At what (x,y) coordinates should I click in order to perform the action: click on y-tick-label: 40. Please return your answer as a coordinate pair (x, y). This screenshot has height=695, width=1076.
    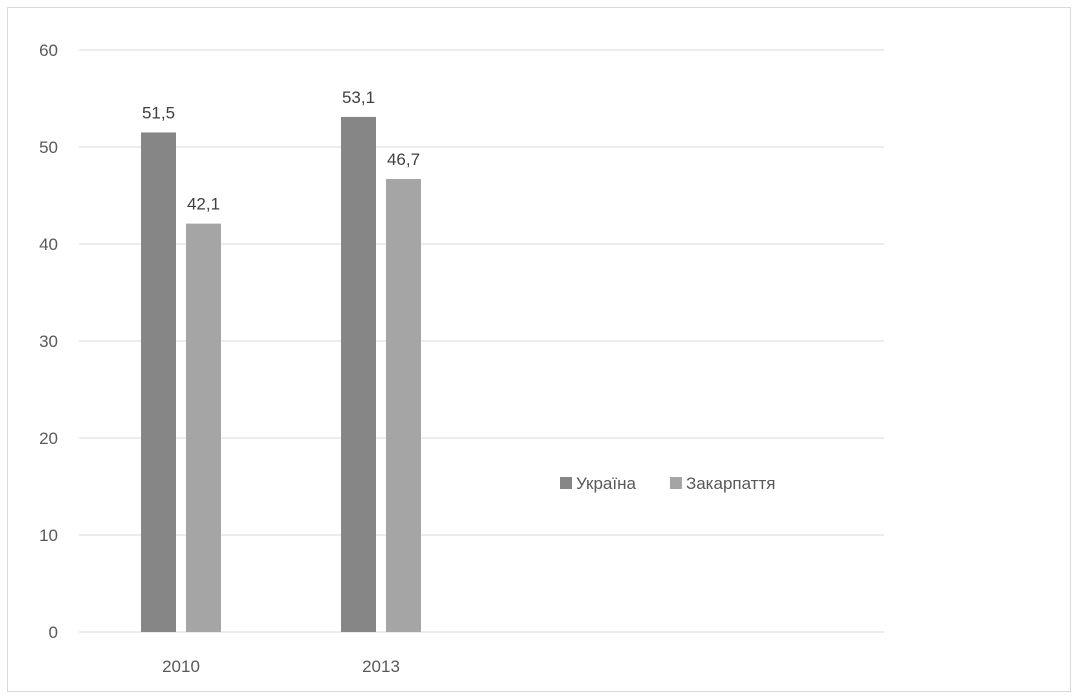
    Looking at the image, I should click on (48, 244).